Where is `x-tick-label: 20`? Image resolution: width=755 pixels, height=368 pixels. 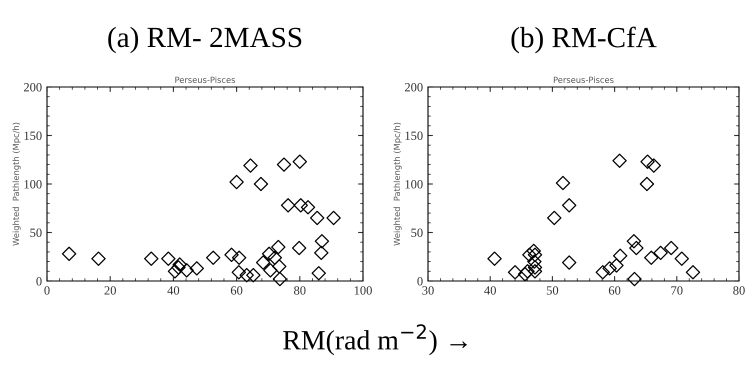 x-tick-label: 20 is located at coordinates (110, 290).